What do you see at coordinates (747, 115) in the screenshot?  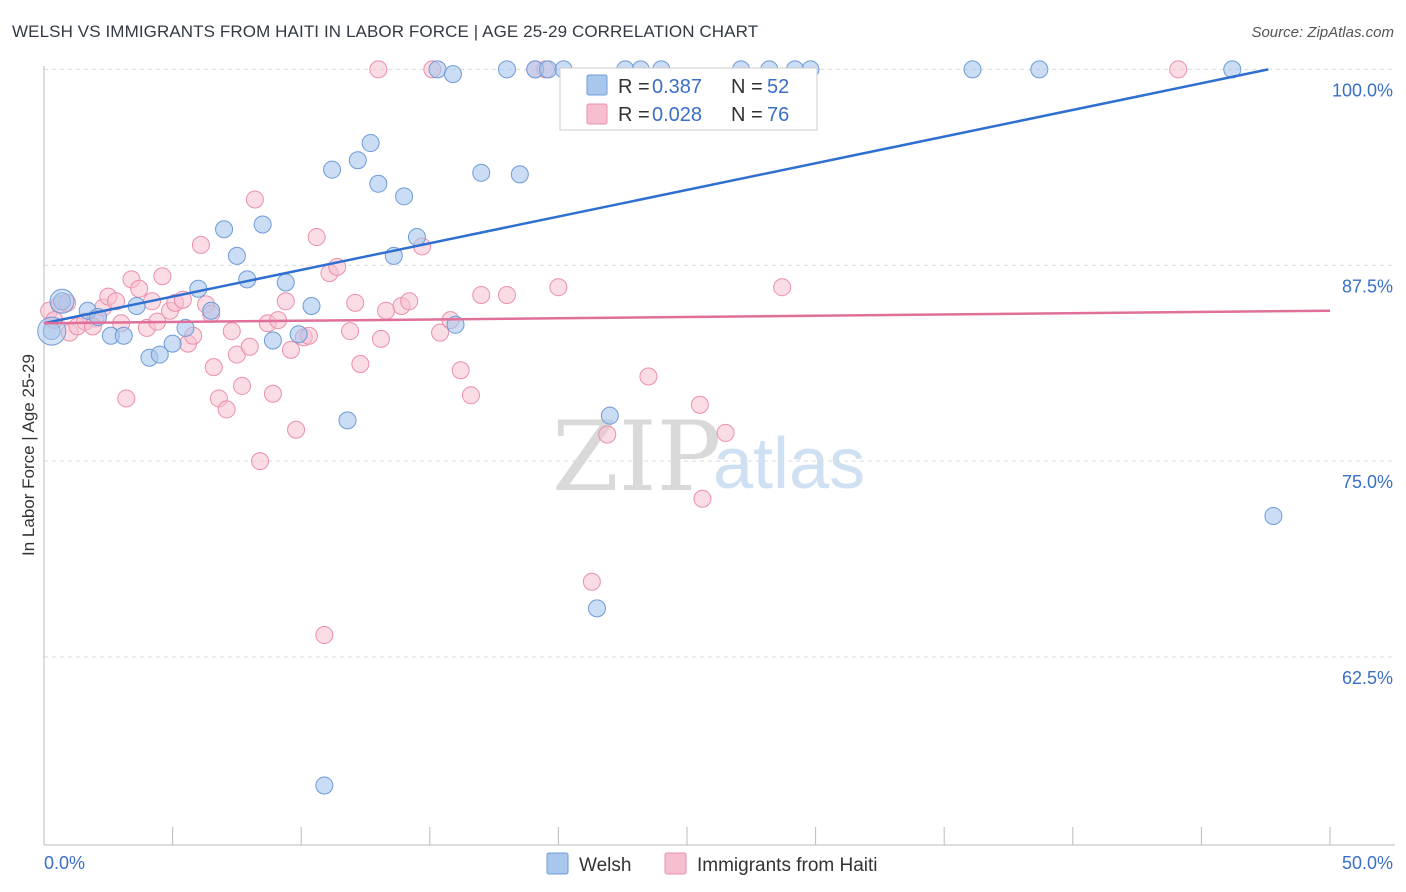 I see `legend-n-label-haiti: N =` at bounding box center [747, 115].